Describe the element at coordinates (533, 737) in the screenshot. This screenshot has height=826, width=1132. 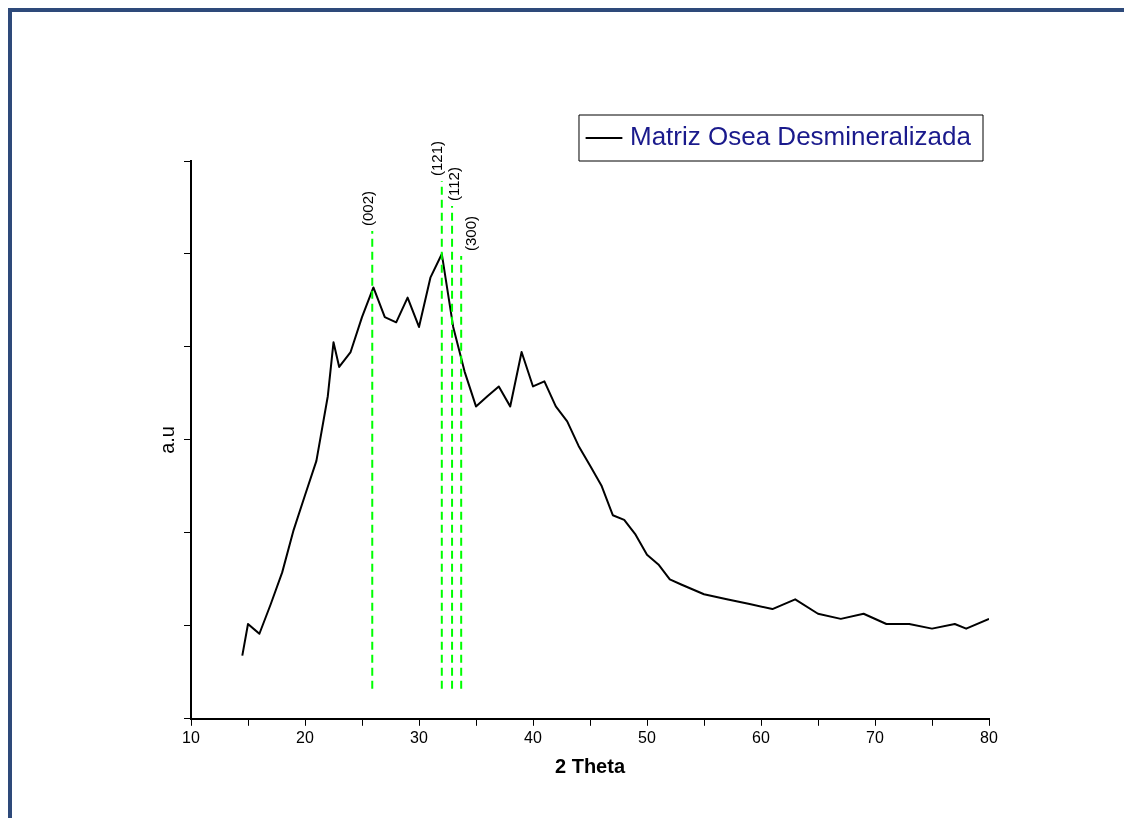
I see `x-tick-label: 40` at that location.